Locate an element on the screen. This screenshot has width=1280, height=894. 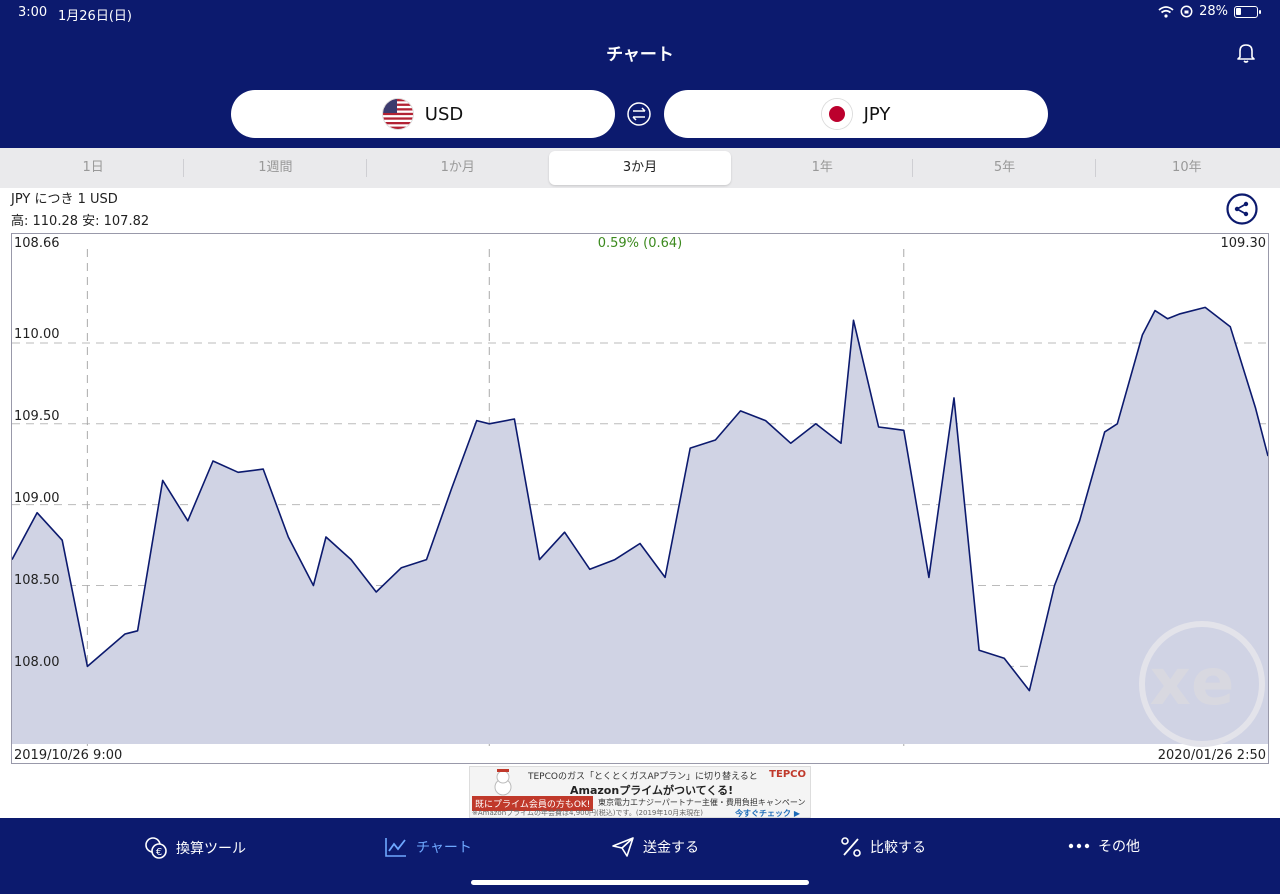
y-tick-108: 108.00 is located at coordinates (37, 662).